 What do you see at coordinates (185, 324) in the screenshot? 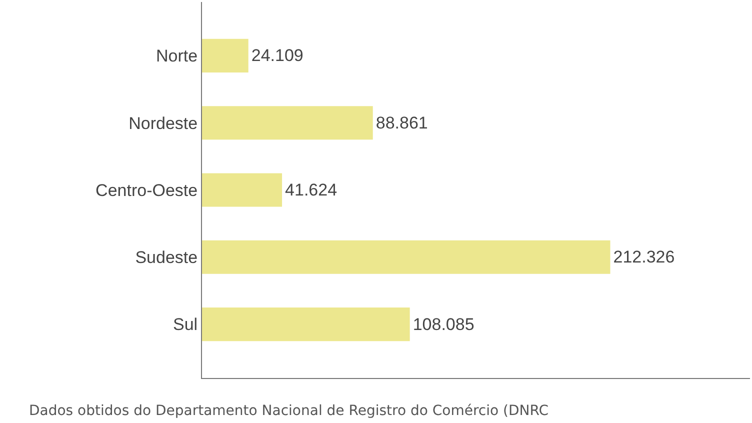
I see `y-tick-label: Sul` at bounding box center [185, 324].